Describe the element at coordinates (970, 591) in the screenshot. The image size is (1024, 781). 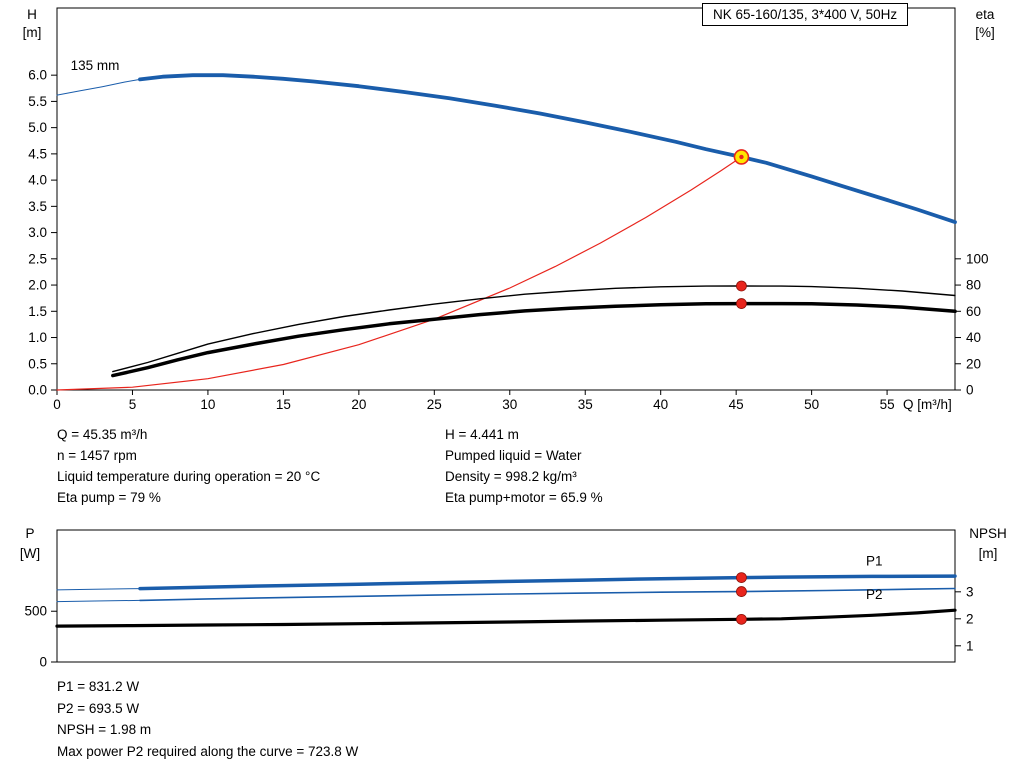
I see `pq-chart-yr-tick-label: 3` at that location.